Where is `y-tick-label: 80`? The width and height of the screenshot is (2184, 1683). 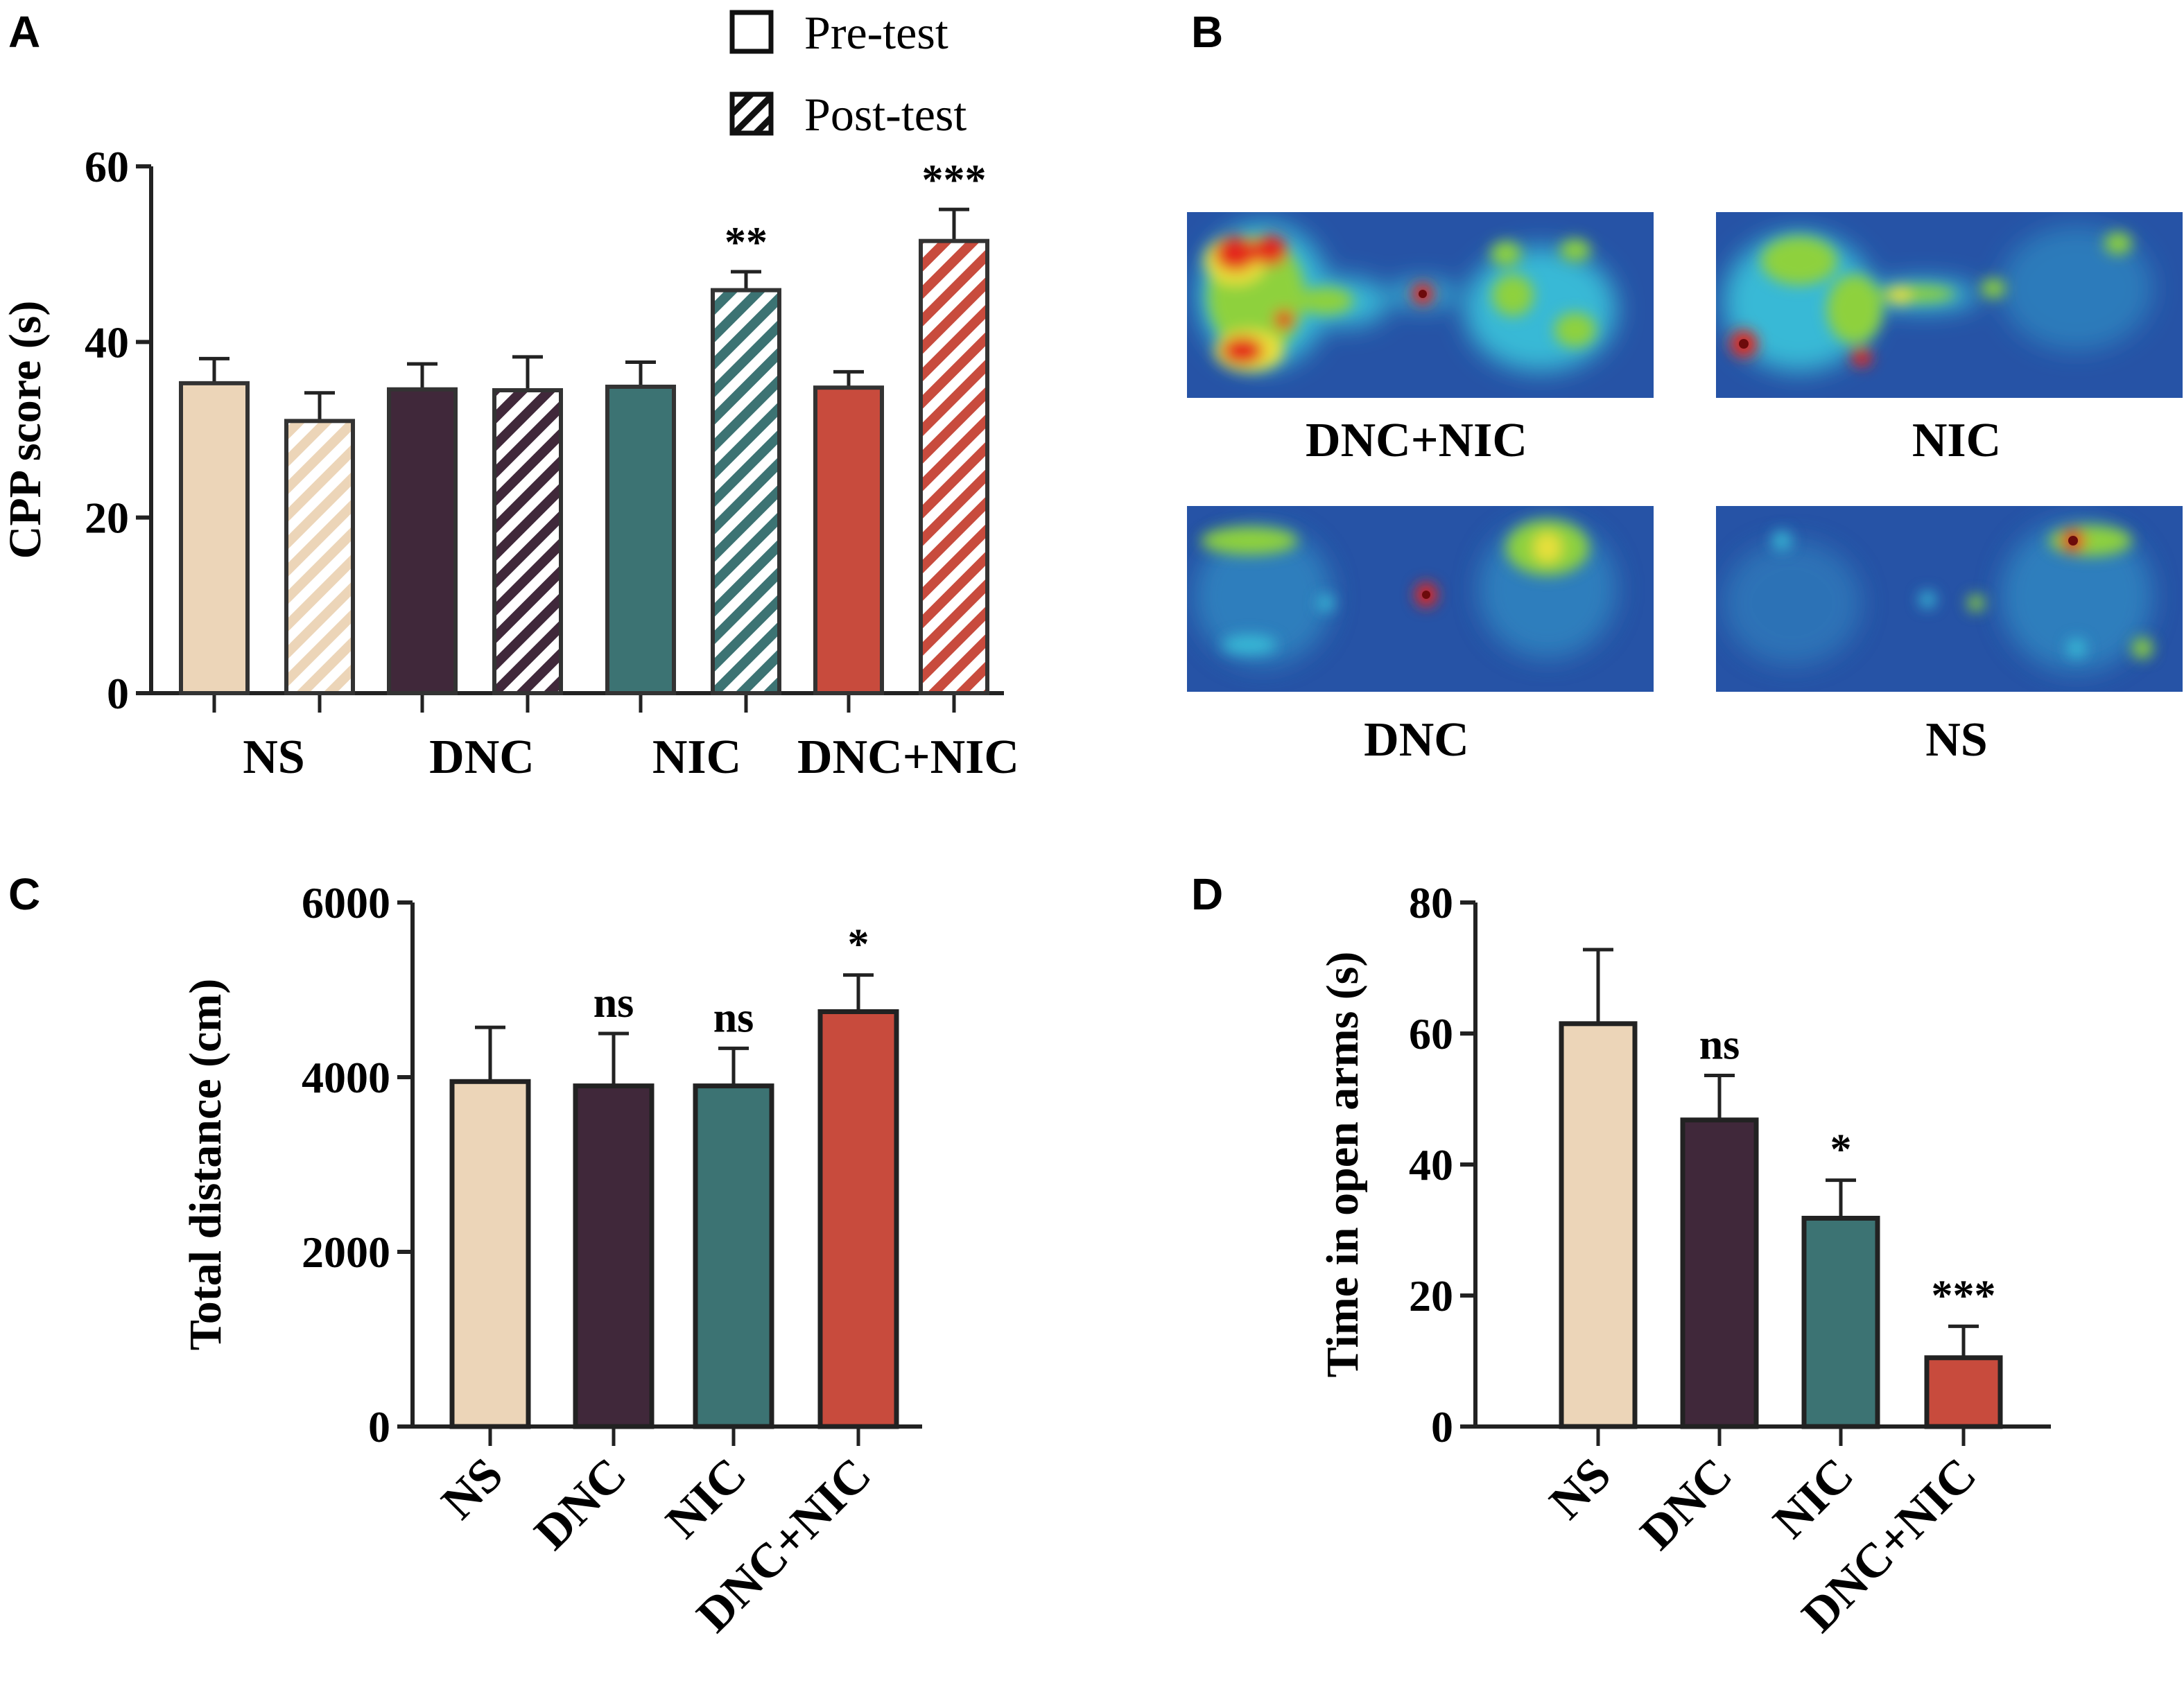 y-tick-label: 80 is located at coordinates (1431, 902).